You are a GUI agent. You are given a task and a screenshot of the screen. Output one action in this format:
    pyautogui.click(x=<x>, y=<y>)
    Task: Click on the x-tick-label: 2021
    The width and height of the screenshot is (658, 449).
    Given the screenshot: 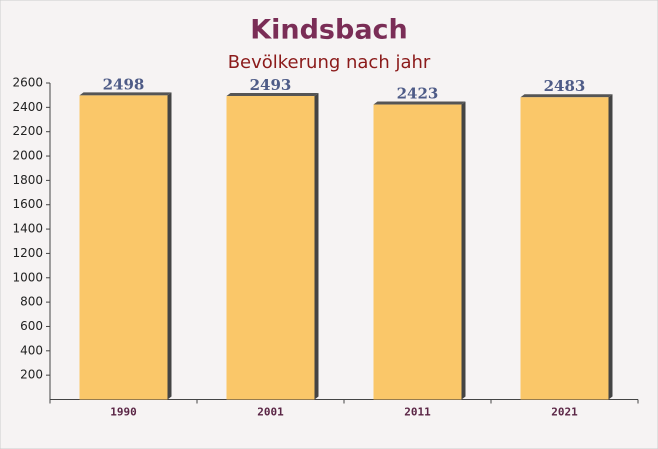 What is the action you would take?
    pyautogui.click(x=564, y=412)
    